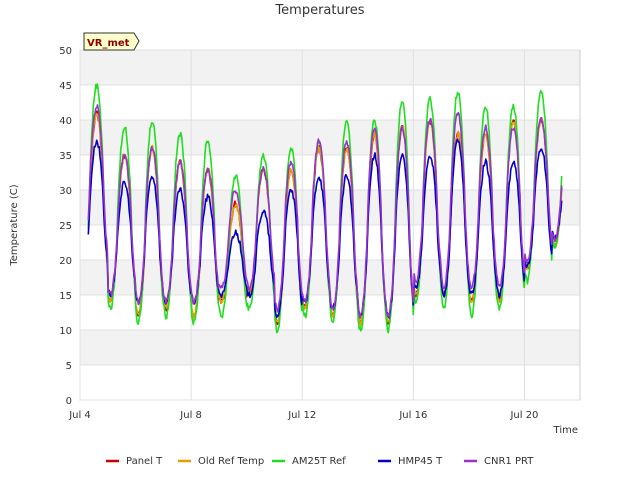 This screenshot has width=640, height=480. What do you see at coordinates (65, 261) in the screenshot?
I see `y-tick-label: 20` at bounding box center [65, 261].